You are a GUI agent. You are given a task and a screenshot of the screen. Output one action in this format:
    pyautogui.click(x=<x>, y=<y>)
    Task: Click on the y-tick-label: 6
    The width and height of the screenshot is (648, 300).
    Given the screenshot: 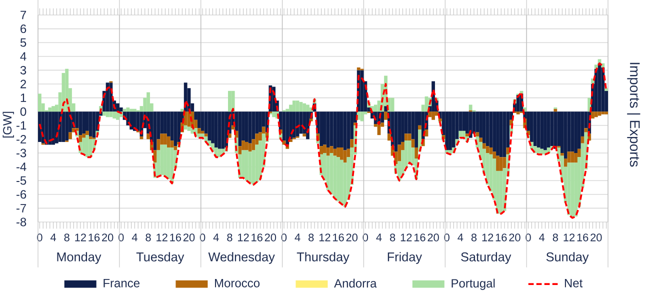 What is the action you would take?
    pyautogui.click(x=23, y=29)
    